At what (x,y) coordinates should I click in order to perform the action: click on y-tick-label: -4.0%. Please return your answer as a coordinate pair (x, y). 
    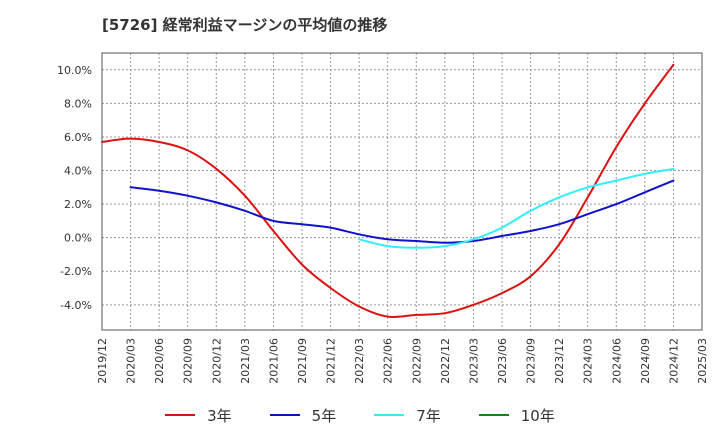
    Looking at the image, I should click on (76, 305).